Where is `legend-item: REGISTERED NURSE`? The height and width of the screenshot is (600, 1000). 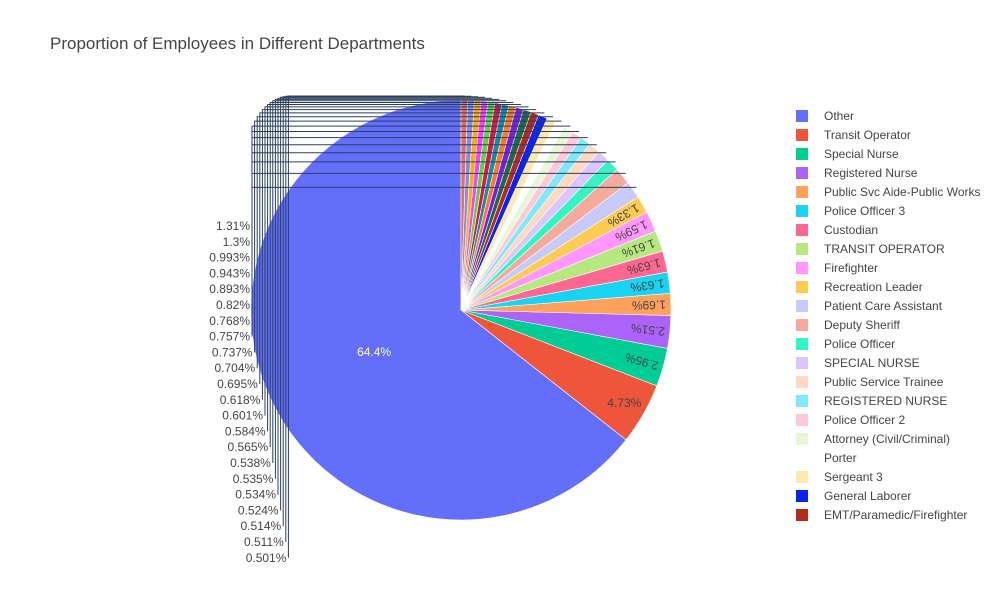
legend-item: REGISTERED NURSE is located at coordinates (888, 400).